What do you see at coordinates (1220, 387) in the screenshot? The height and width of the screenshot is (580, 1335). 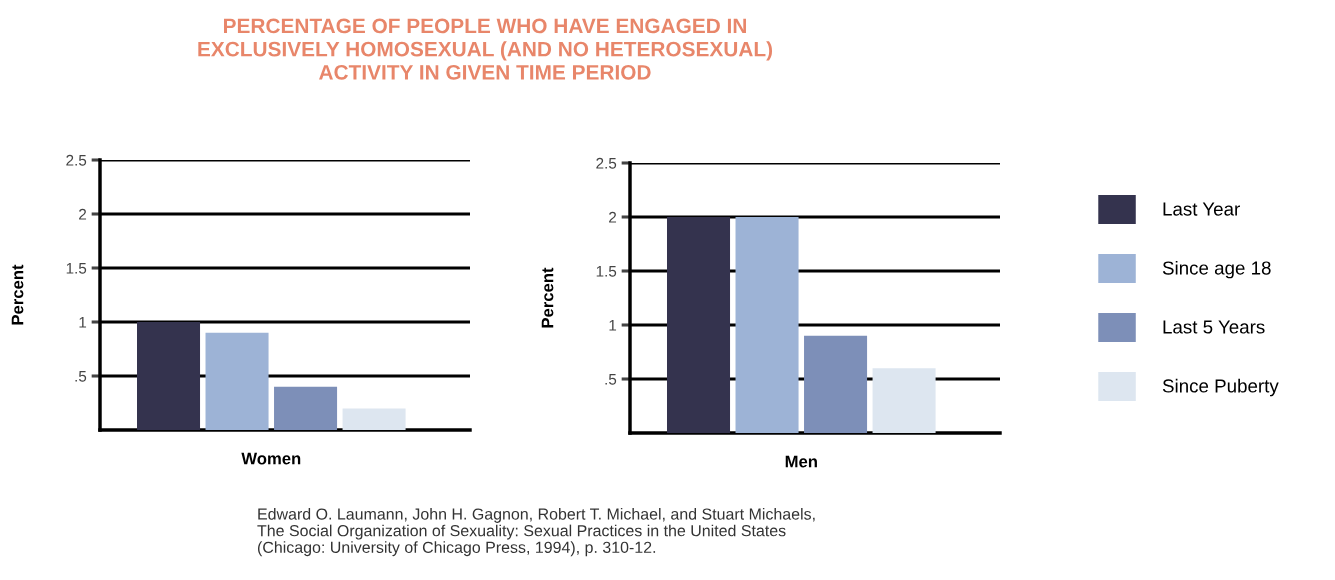 I see `legend-label: Since Puberty` at bounding box center [1220, 387].